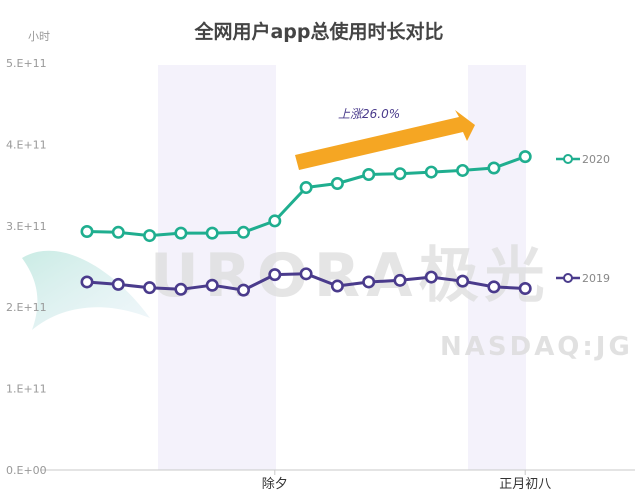 The height and width of the screenshot is (497, 638). I want to click on y-tick-label: 1.E+11, so click(26, 389).